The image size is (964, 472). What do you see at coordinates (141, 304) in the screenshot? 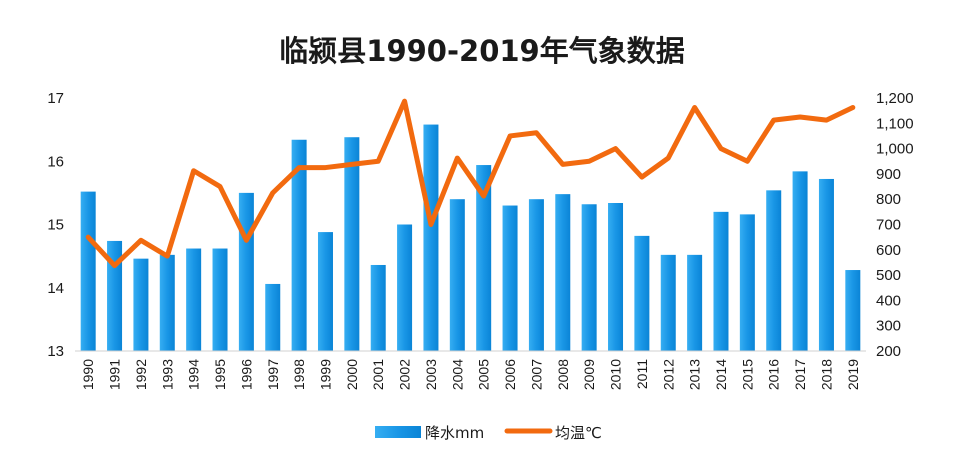
I see `bar-1992` at bounding box center [141, 304].